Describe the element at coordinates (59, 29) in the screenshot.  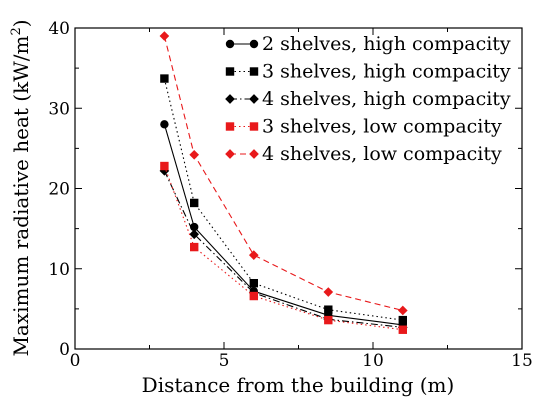
I see `y-tick-label: 40` at that location.